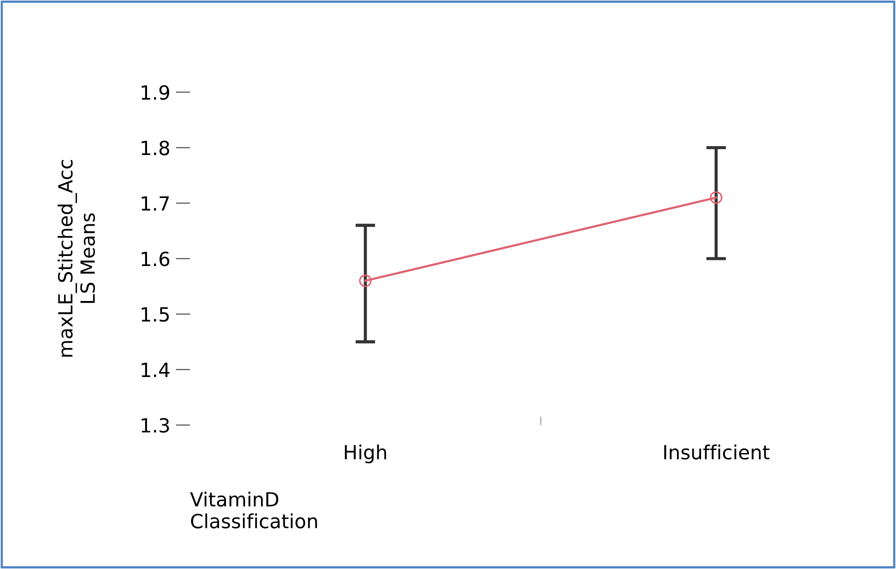  Describe the element at coordinates (156, 259) in the screenshot. I see `y-tick-label: 1.6` at that location.